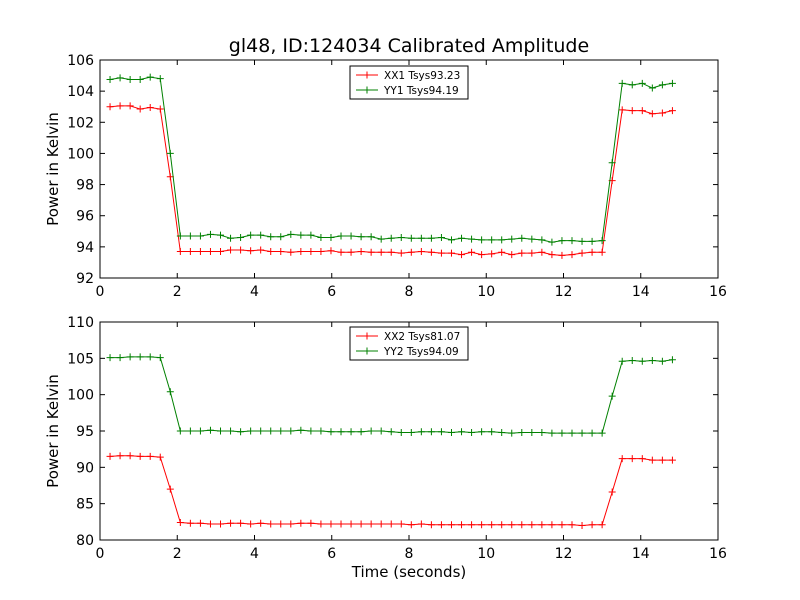  I want to click on x-tick-label: 14, so click(641, 554).